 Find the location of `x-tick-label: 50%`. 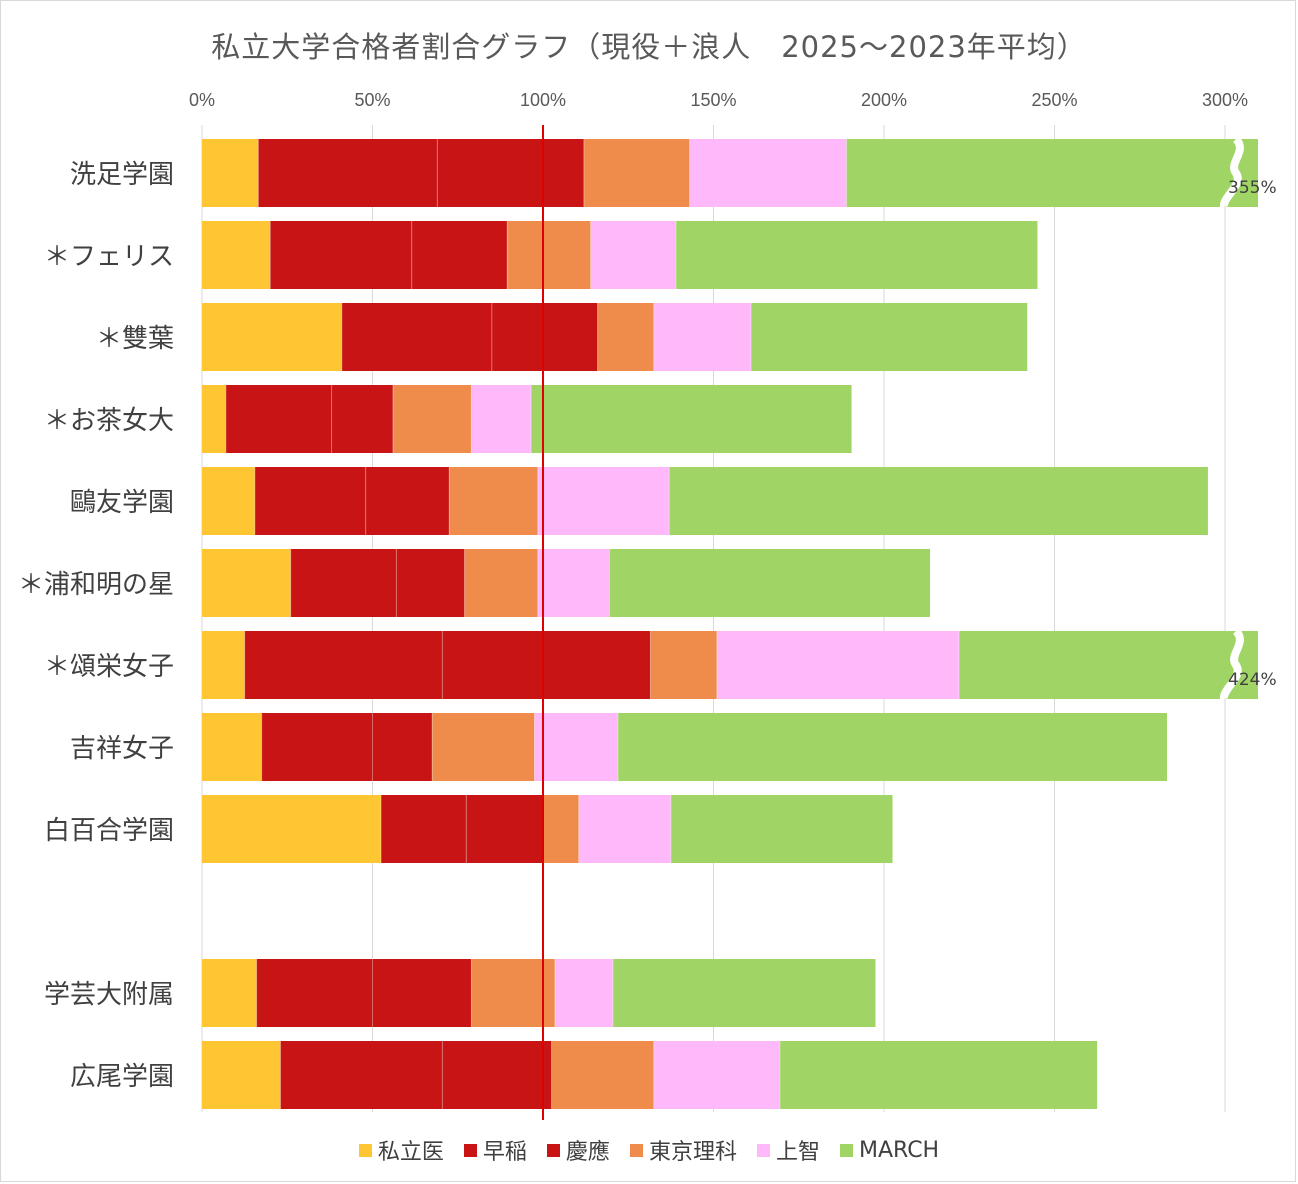

x-tick-label: 50% is located at coordinates (372, 100).